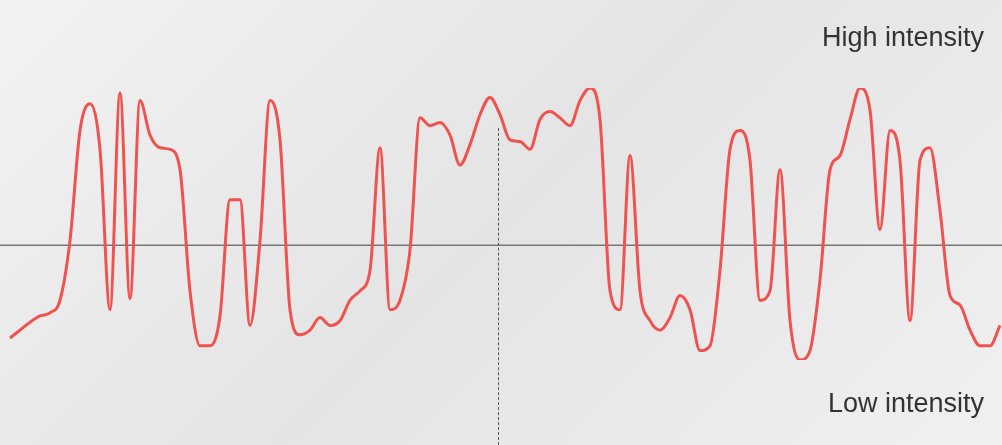  What do you see at coordinates (902, 37) in the screenshot?
I see `text: High intensity` at bounding box center [902, 37].